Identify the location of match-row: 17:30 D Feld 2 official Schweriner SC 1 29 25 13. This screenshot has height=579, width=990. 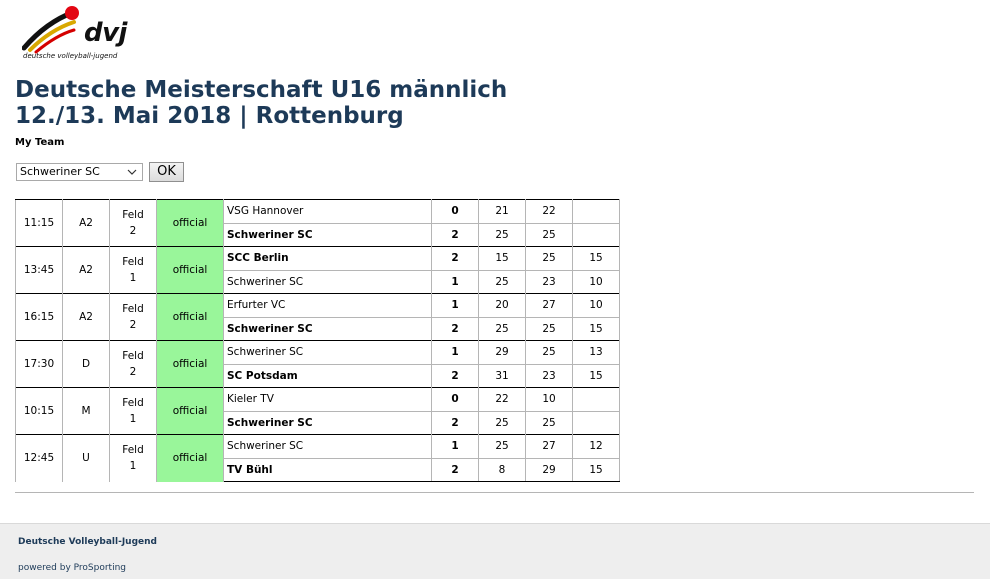
(317, 364).